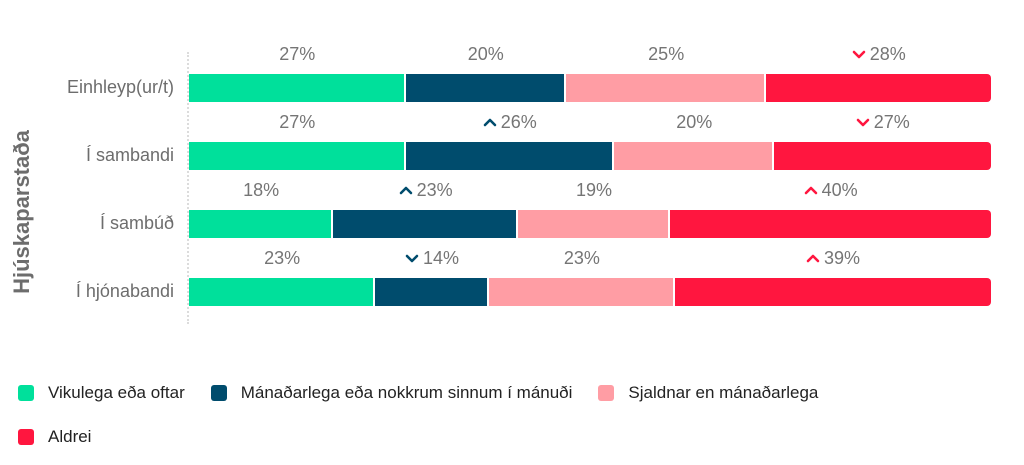  I want to click on category-label: Einhleyp(ur/t), so click(120, 87).